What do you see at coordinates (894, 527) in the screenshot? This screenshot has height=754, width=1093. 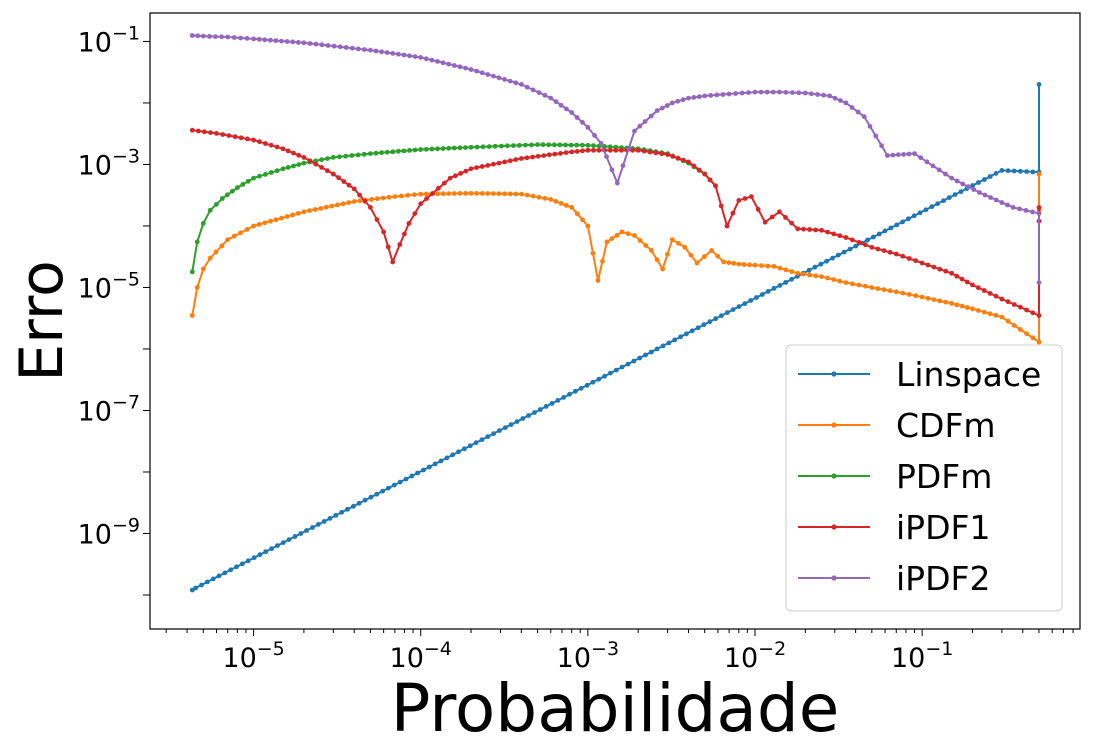 I see `legend-entry-ipdf1: iPDF1` at bounding box center [894, 527].